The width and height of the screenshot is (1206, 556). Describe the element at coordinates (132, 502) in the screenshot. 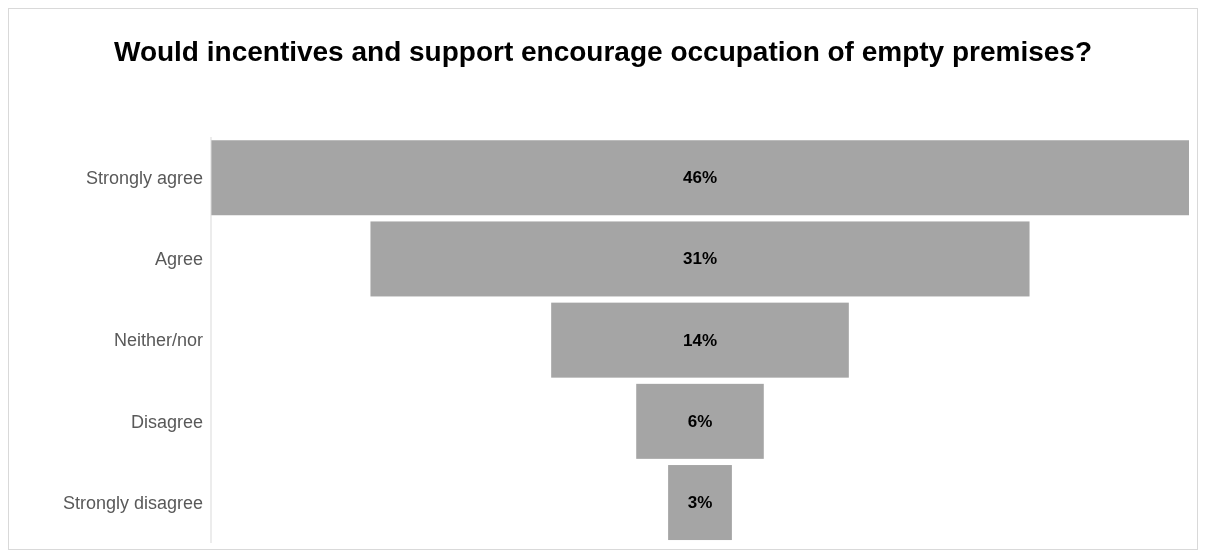

I see `category-label: Strongly disagree` at that location.